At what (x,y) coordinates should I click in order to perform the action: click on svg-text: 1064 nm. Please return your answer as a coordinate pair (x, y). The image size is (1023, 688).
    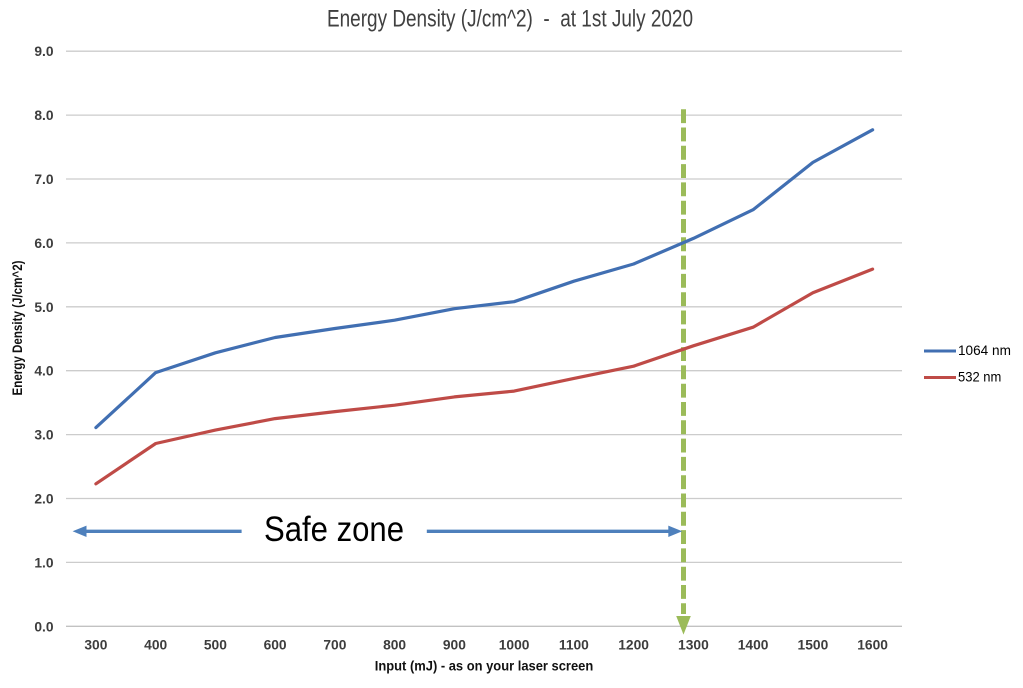
    Looking at the image, I should click on (984, 350).